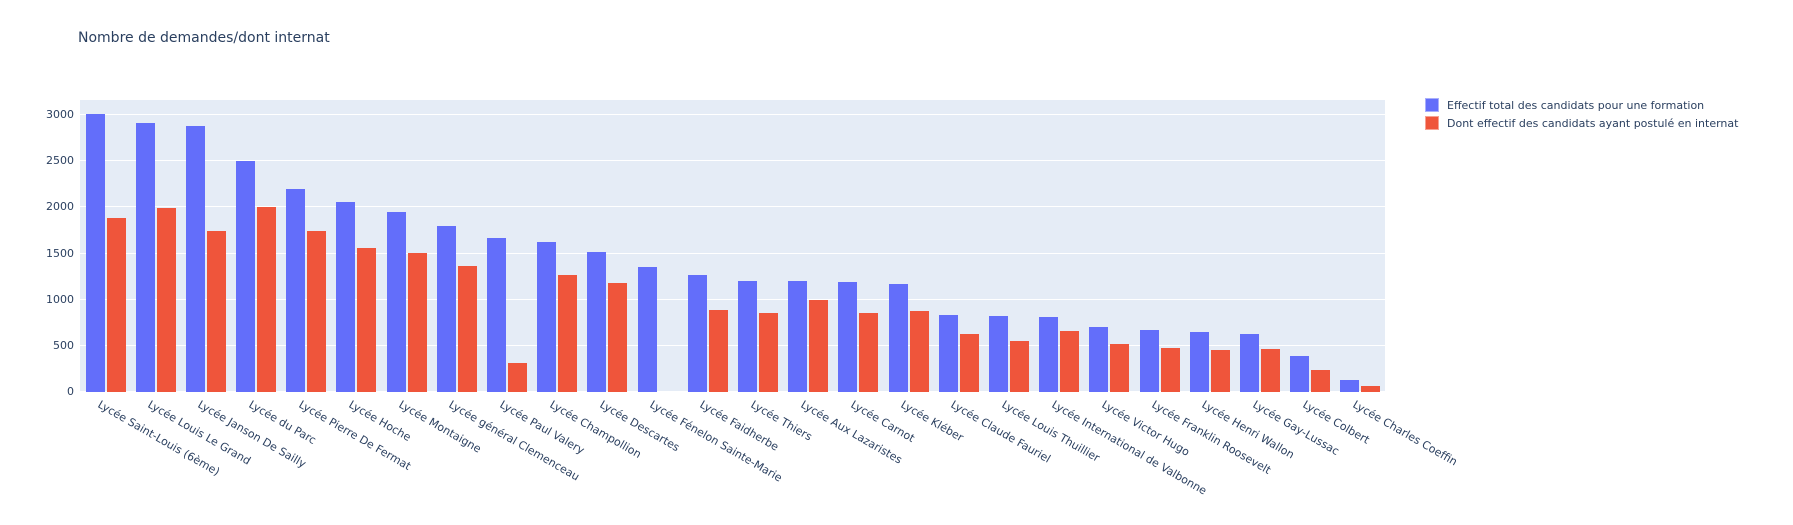 Image resolution: width=1793 pixels, height=525 pixels. What do you see at coordinates (63, 345) in the screenshot?
I see `y-tick-label: 500` at bounding box center [63, 345].